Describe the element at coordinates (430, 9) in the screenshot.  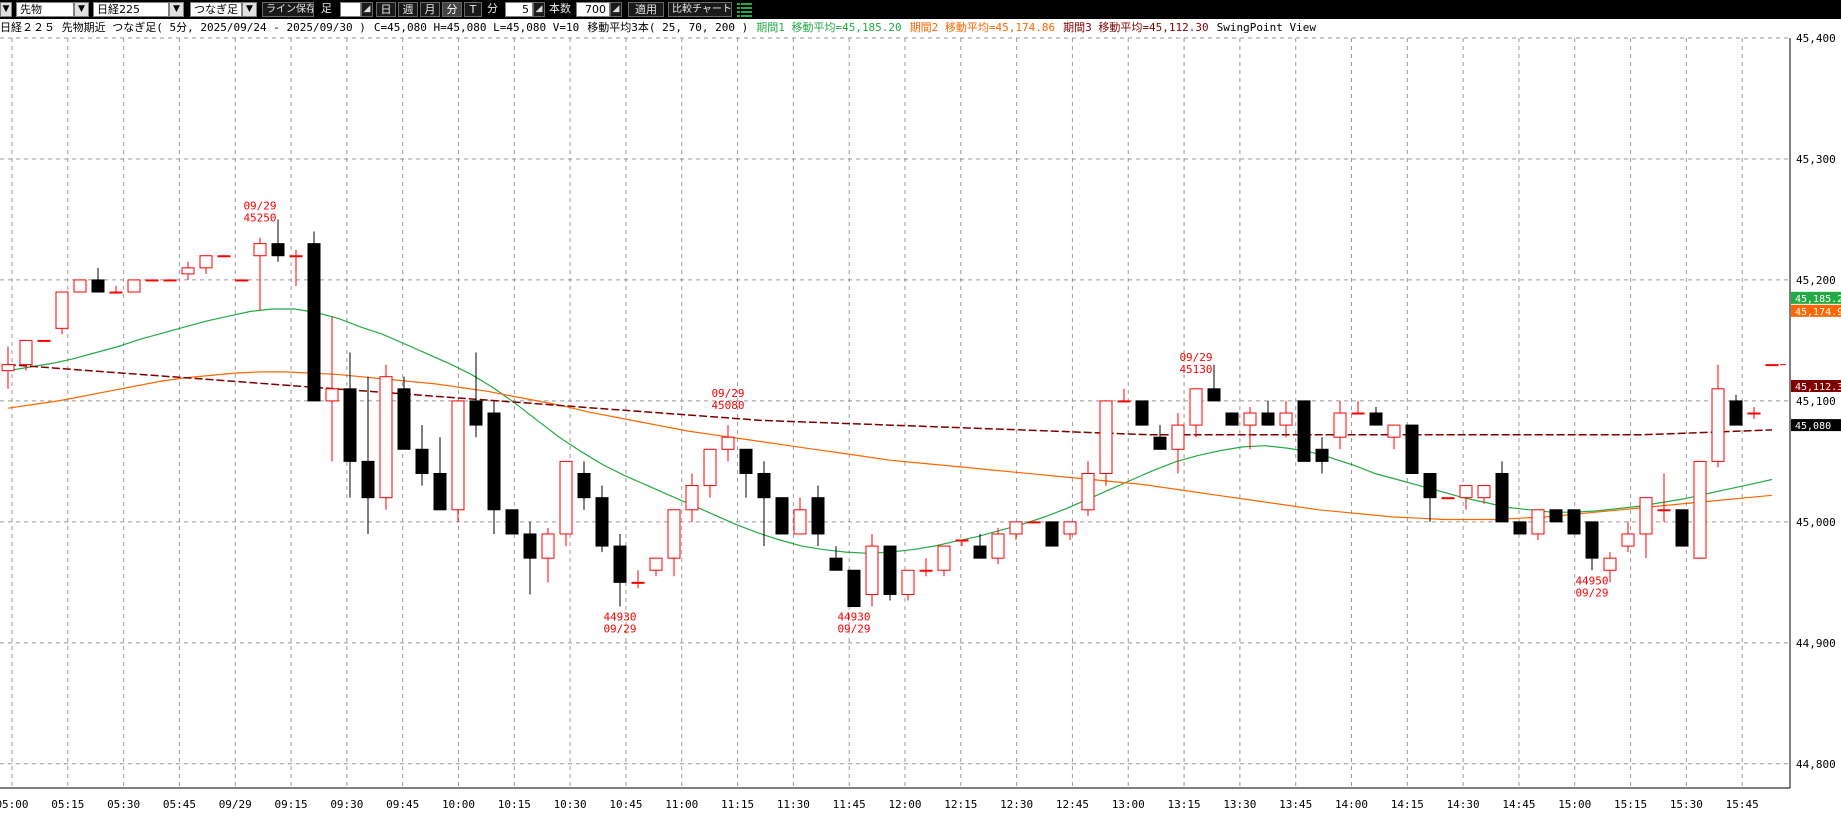
I see `period-month-button: 月` at that location.